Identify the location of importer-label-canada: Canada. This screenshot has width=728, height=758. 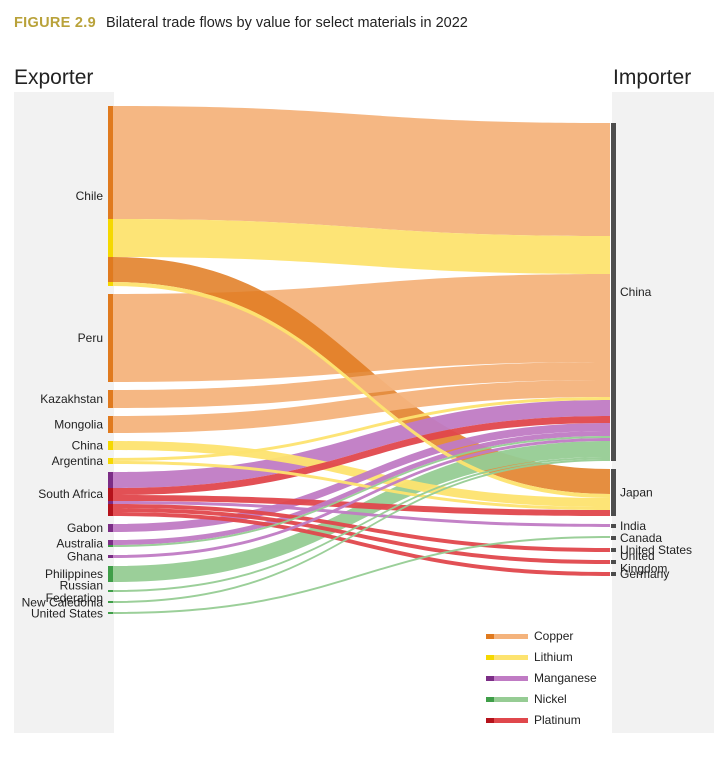
(641, 538).